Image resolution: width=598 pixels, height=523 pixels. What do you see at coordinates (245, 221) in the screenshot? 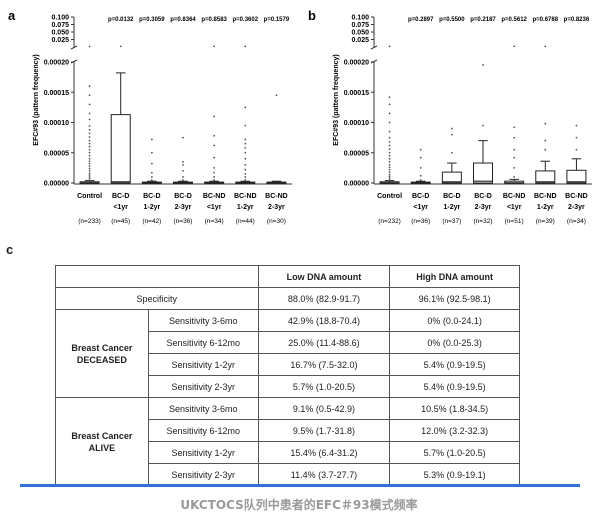
I see `sample-size-label: (n=44)` at bounding box center [245, 221].